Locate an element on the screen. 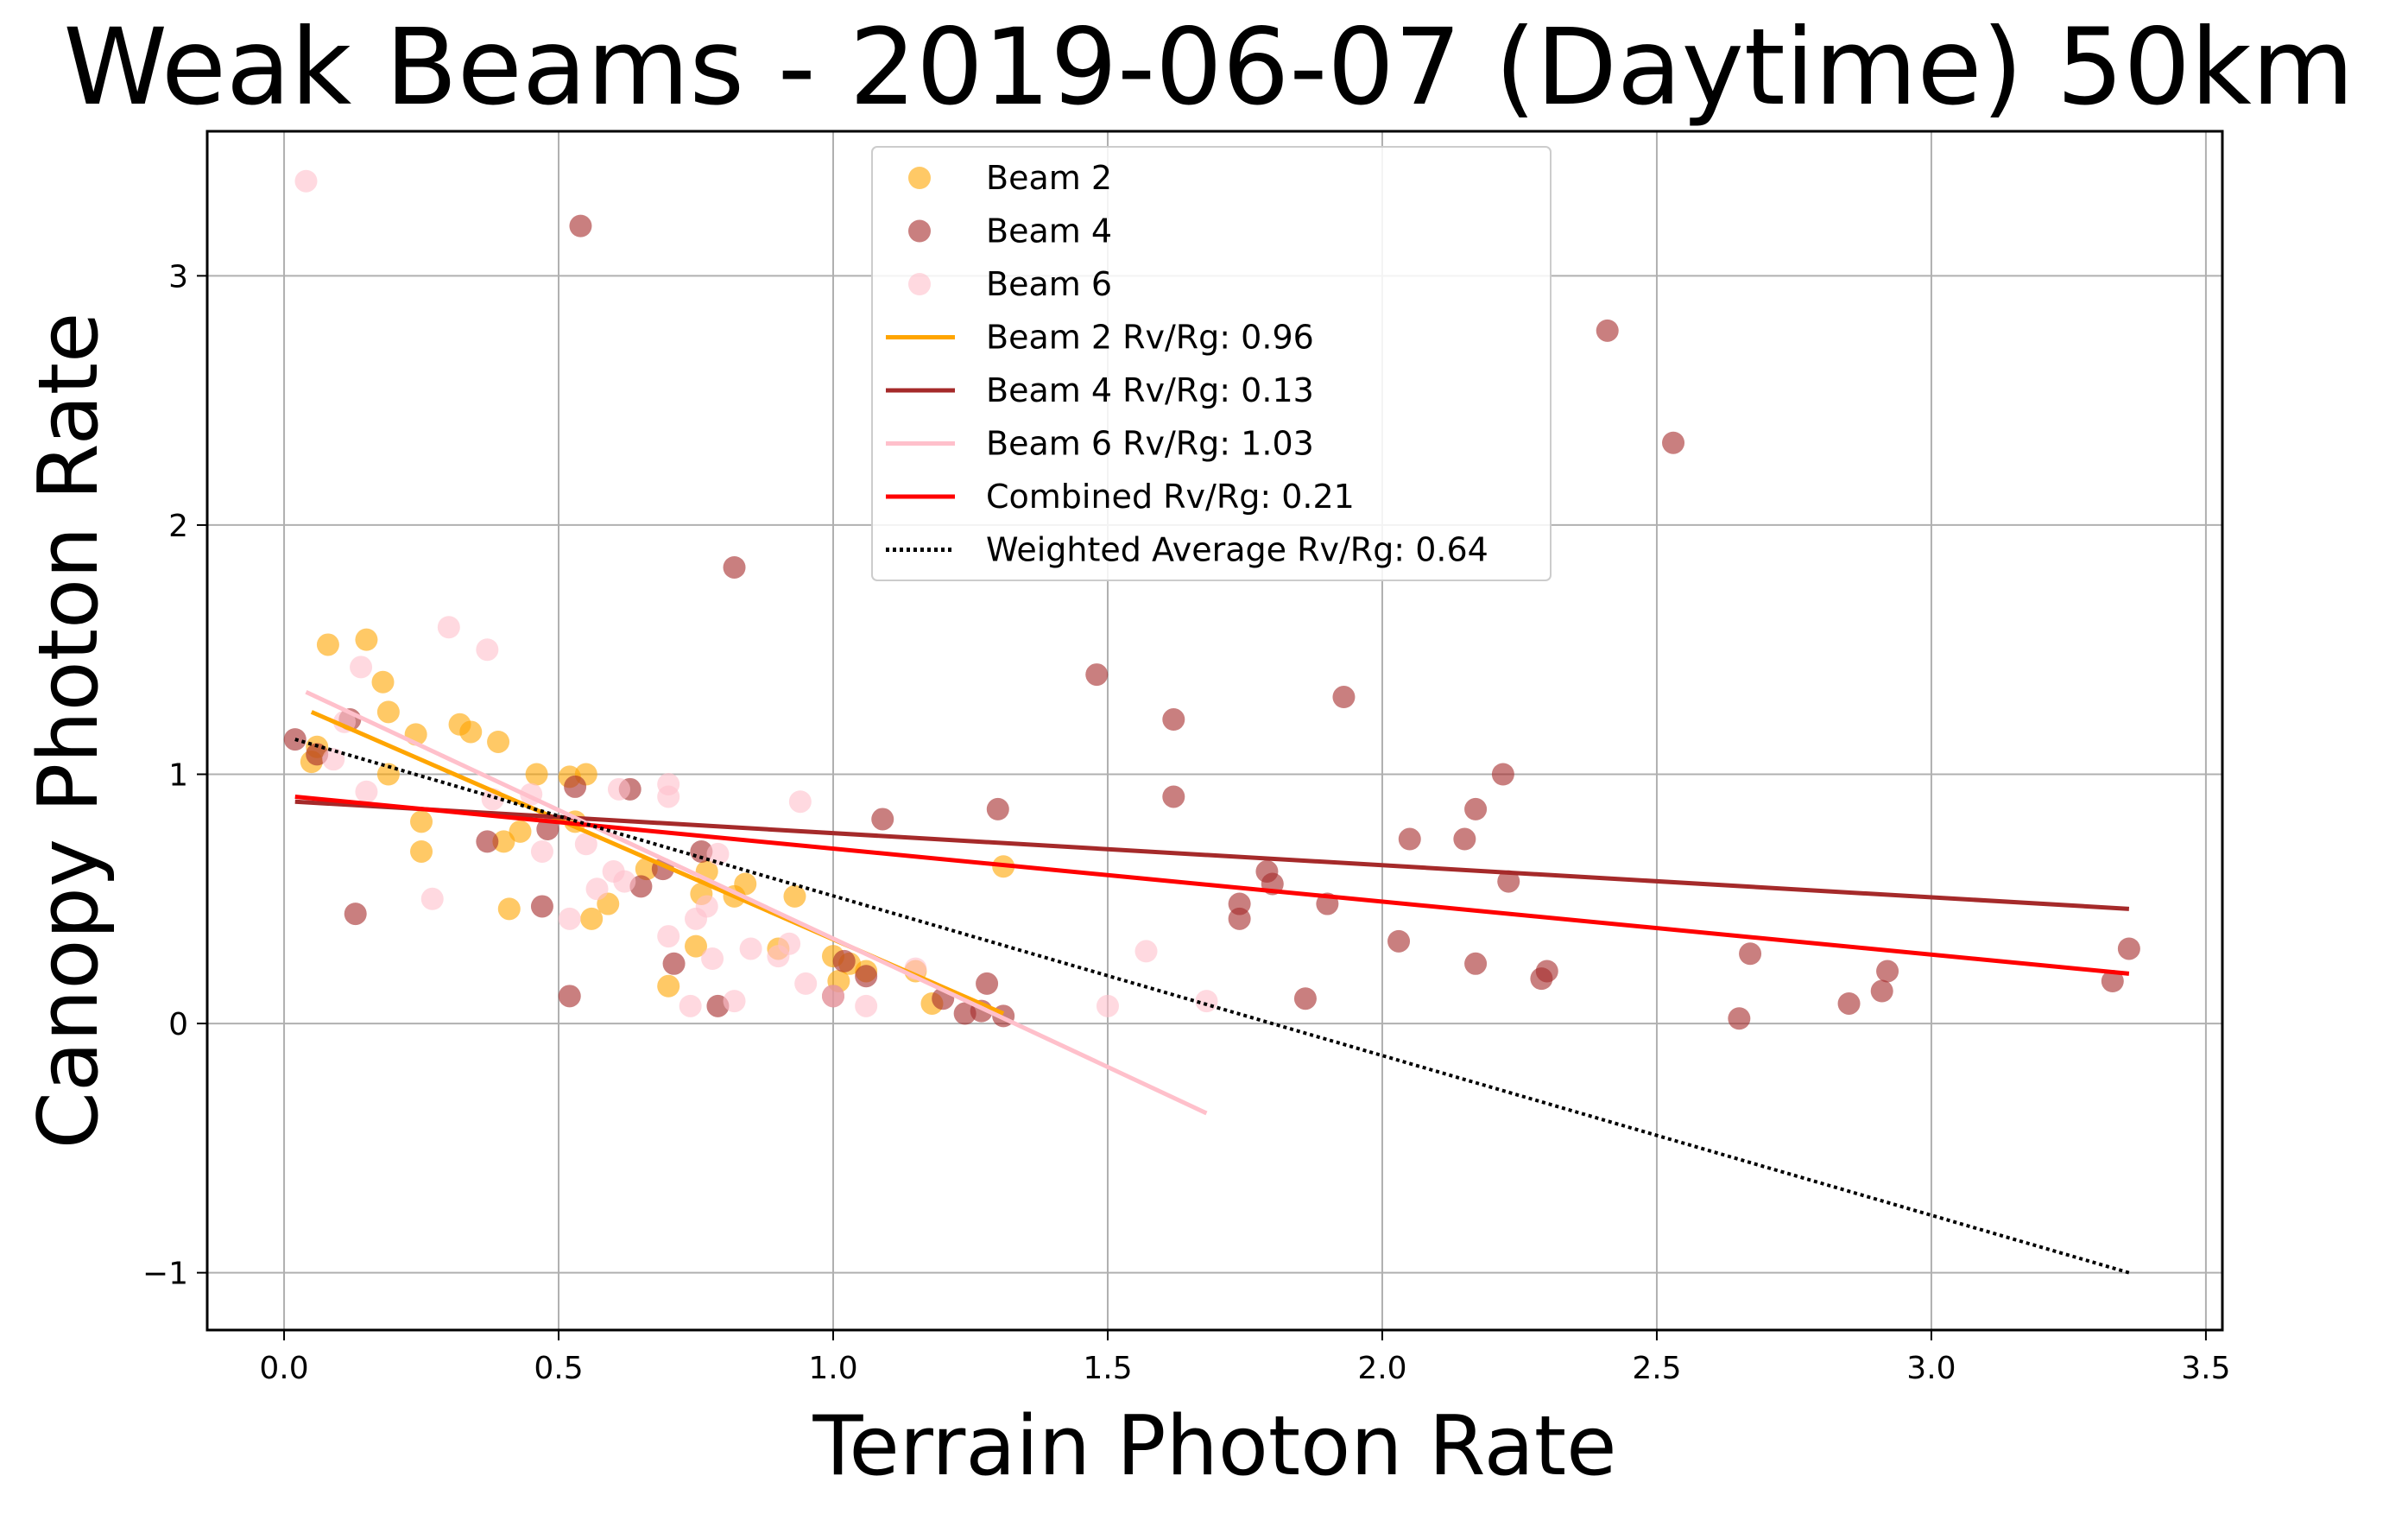 Image resolution: width=2408 pixels, height=1514 pixels. x-tick-label: 0.0 is located at coordinates (283, 1368).